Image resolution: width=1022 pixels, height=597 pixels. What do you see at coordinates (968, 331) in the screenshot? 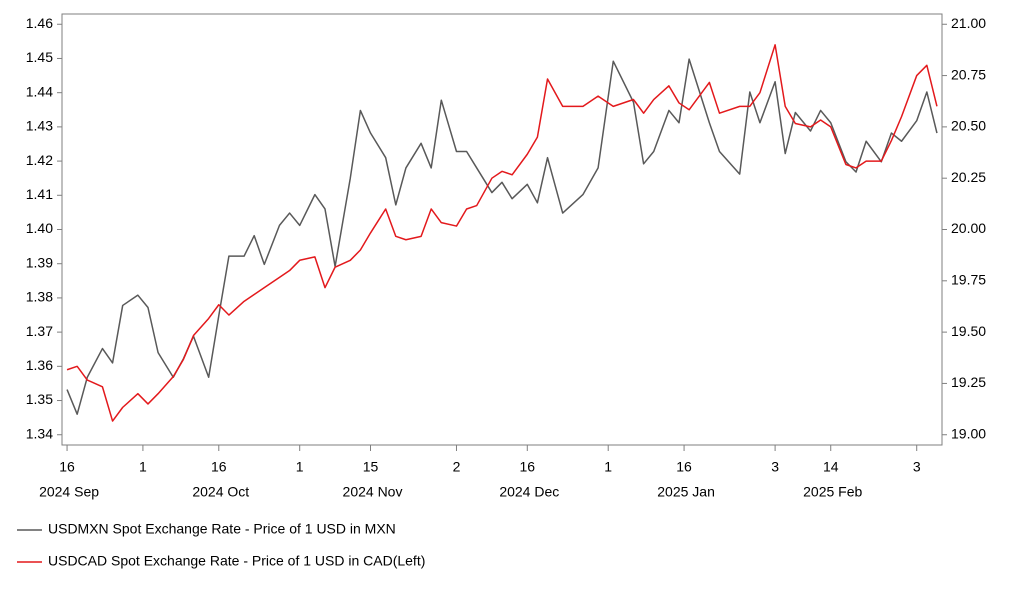
I see `y2-tick-label: 19.50` at bounding box center [968, 331].